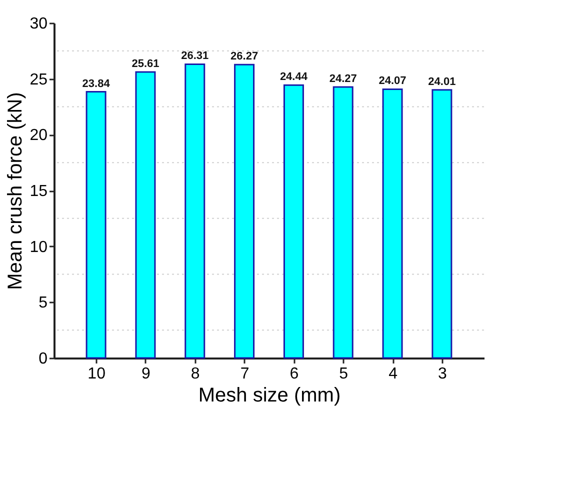 The width and height of the screenshot is (580, 487). I want to click on x-tick-label: 5, so click(343, 374).